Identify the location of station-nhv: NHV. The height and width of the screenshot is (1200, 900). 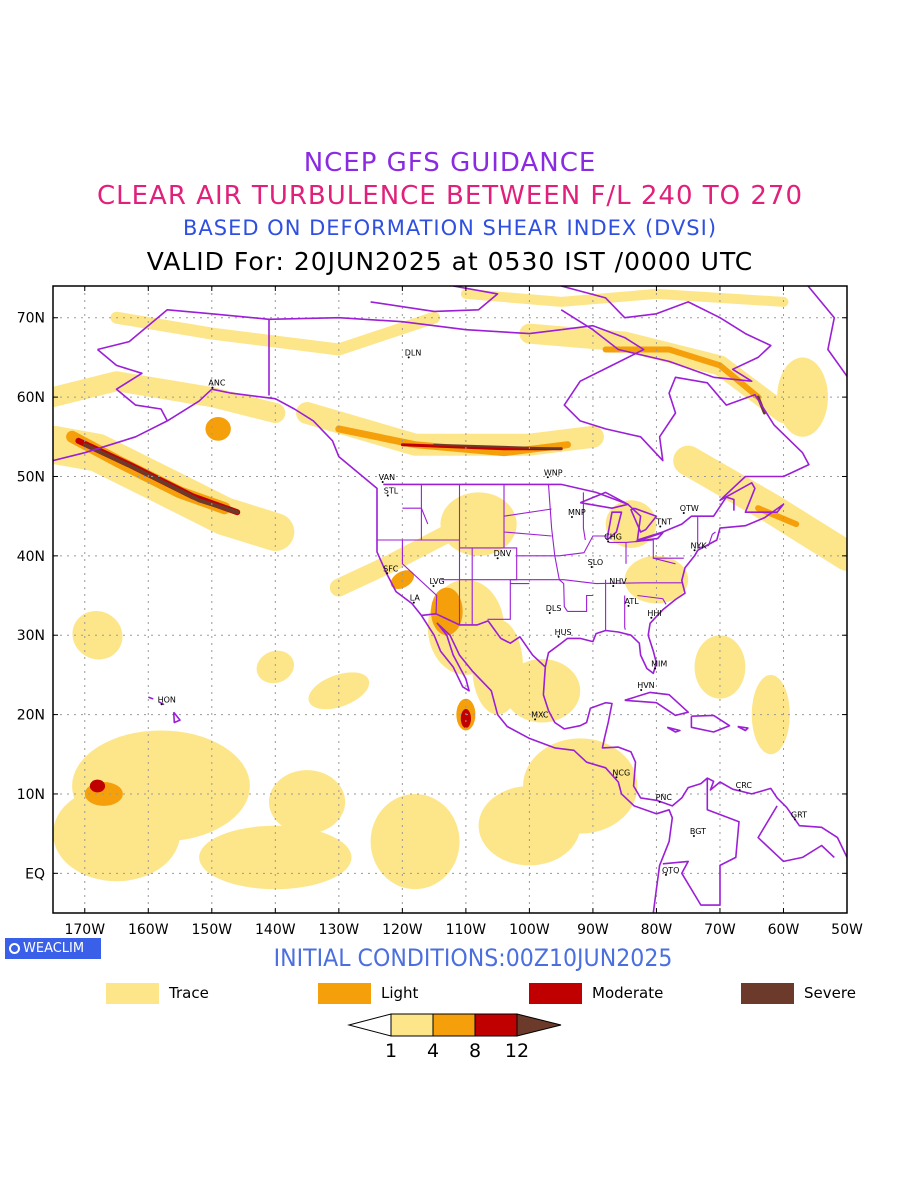
(618, 582).